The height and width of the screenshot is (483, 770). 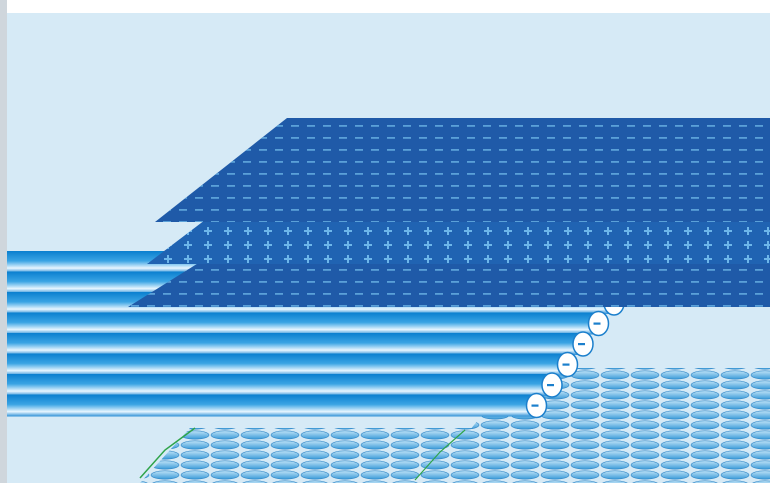 I want to click on bottom-sheet, so click(x=449, y=284).